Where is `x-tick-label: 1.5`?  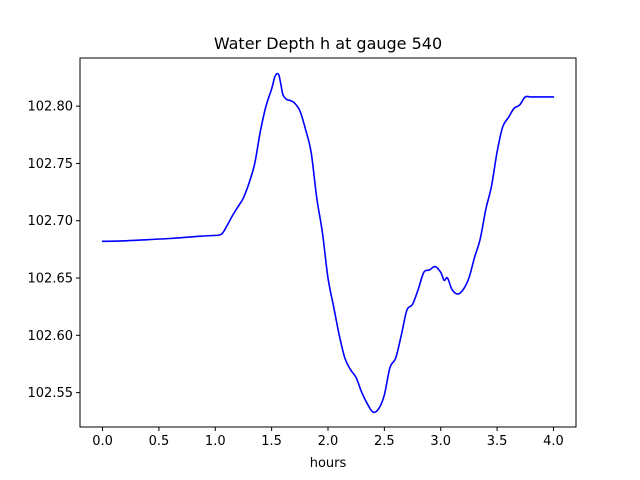 x-tick-label: 1.5 is located at coordinates (271, 441).